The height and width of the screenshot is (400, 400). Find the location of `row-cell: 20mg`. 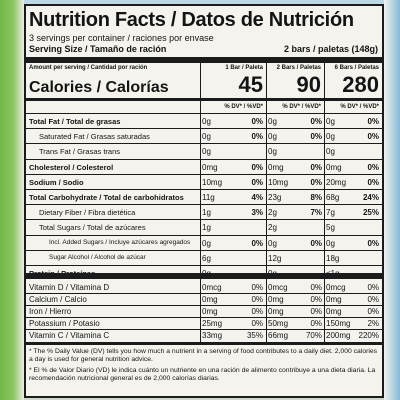

row-cell: 20mg is located at coordinates (336, 182).